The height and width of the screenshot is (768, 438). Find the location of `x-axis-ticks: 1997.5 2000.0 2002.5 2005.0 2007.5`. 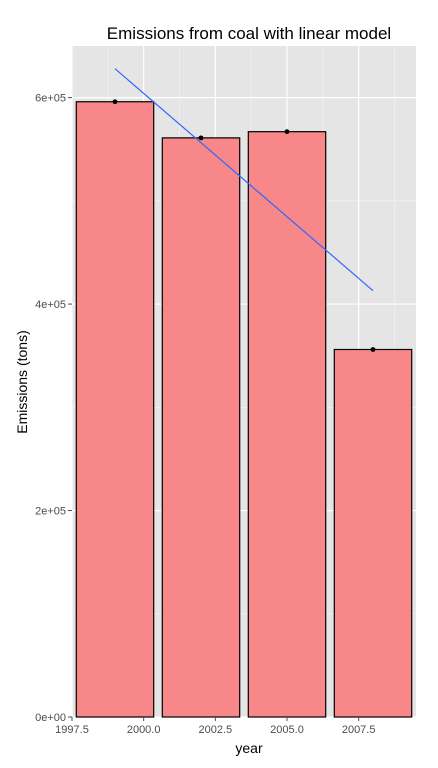

x-axis-ticks: 1997.5 2000.0 2002.5 2005.0 2007.5 is located at coordinates (215, 726).